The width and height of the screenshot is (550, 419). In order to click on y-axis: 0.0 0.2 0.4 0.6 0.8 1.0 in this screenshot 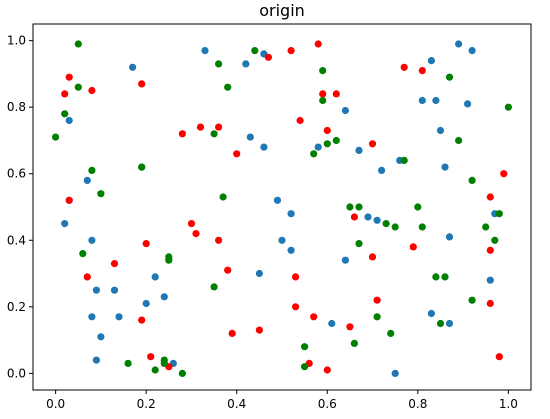, I will do `click(20, 207)`.